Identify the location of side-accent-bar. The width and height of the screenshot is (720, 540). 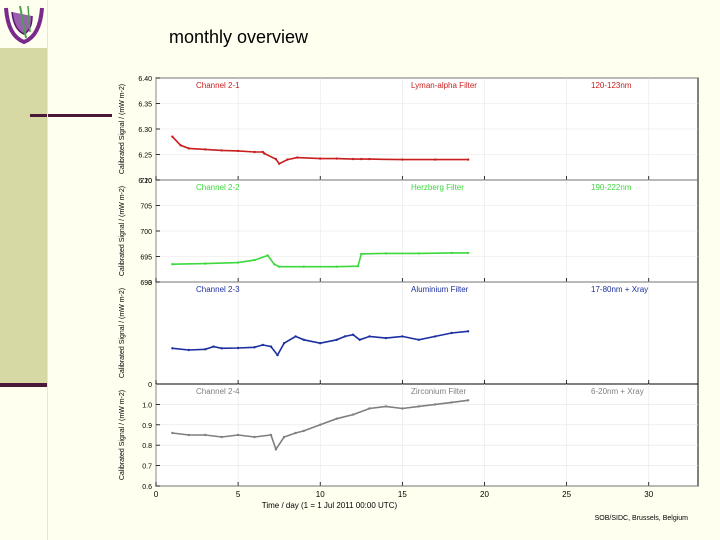
(23, 216).